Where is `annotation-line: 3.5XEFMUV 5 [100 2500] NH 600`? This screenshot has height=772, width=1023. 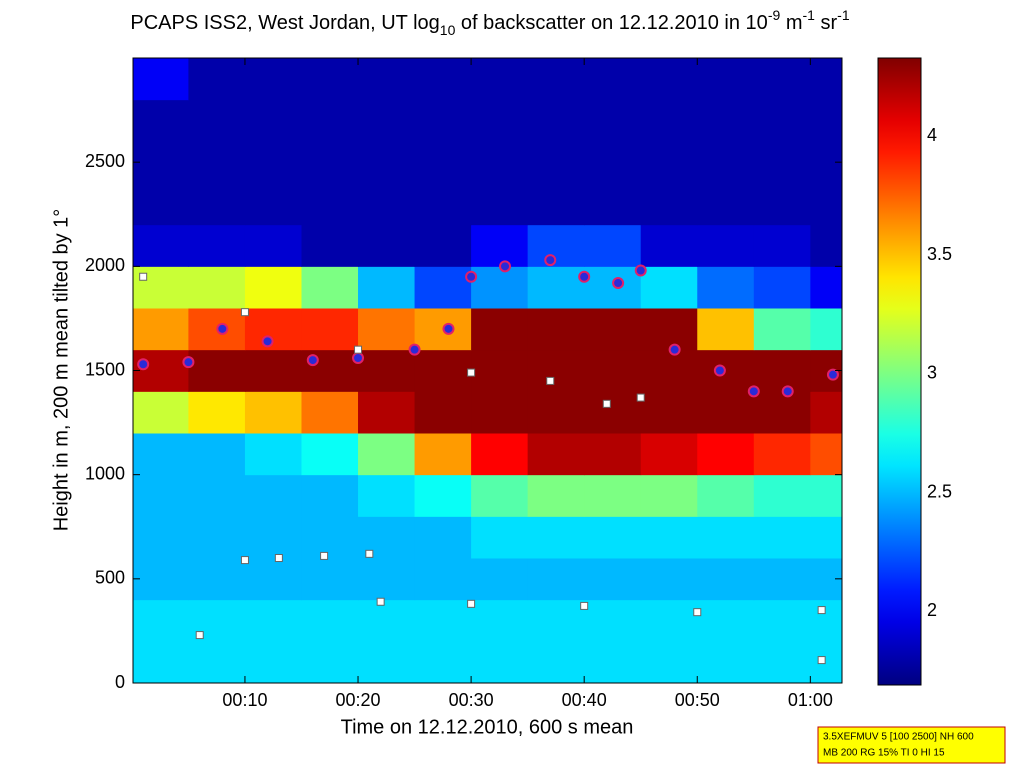 annotation-line: 3.5XEFMUV 5 [100 2500] NH 600 is located at coordinates (898, 737).